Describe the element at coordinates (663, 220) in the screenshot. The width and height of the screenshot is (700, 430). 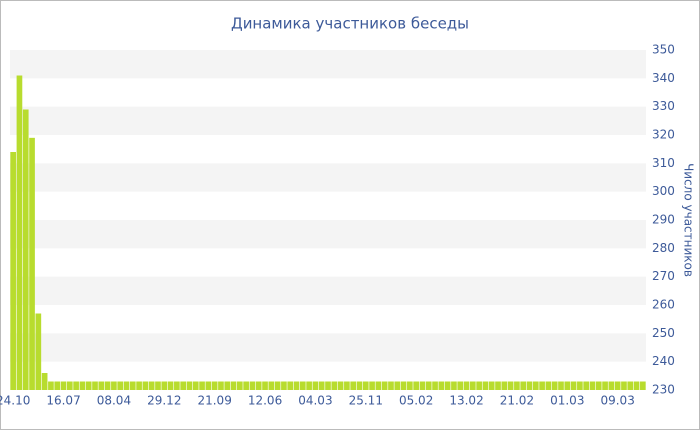
I see `y-tick-label: 290` at that location.